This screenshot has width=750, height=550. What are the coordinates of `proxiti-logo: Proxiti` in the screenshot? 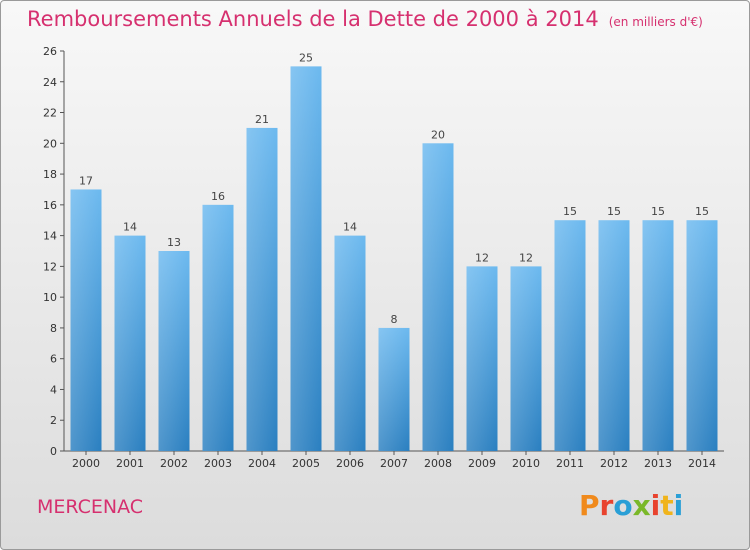 It's located at (631, 505).